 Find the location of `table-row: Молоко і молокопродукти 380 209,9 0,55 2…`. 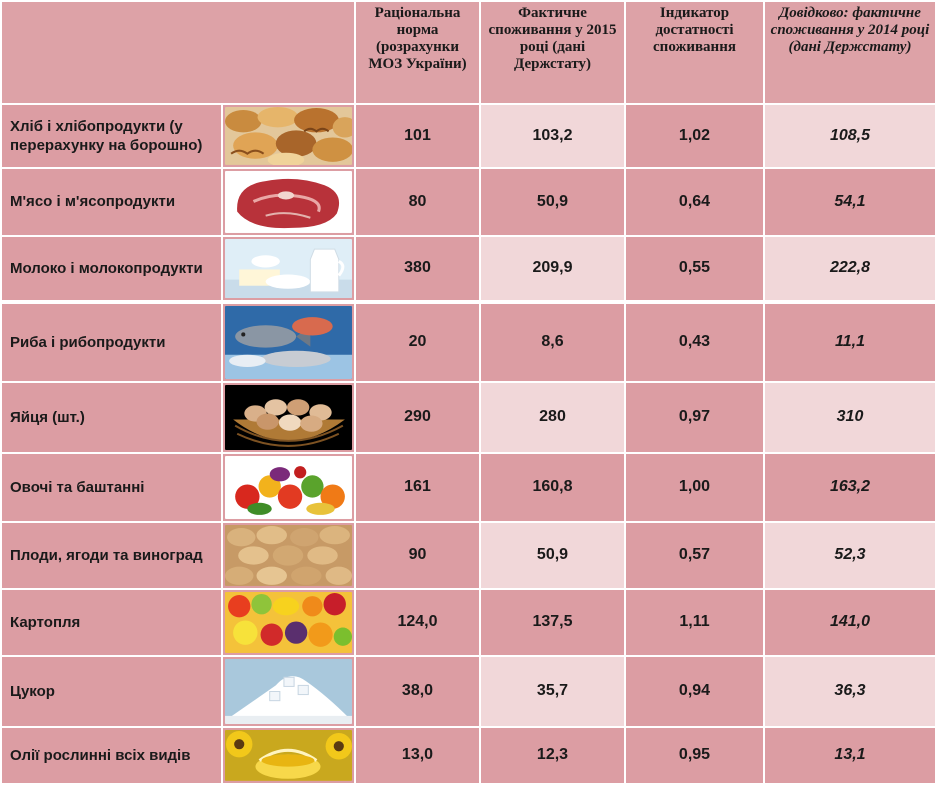

table-row: Молоко і молокопродукти 380 209,9 0,55 2… is located at coordinates (467, 268).